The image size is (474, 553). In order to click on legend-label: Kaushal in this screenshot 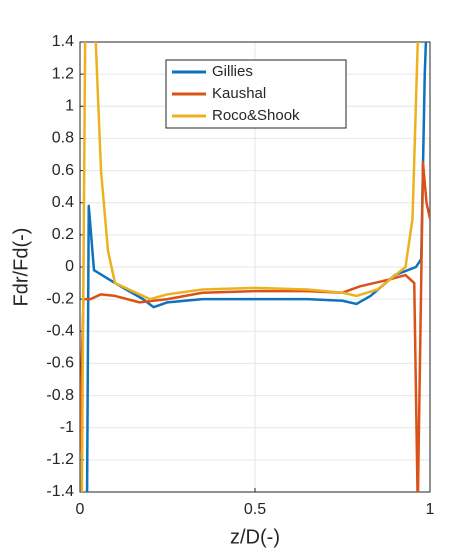, I will do `click(239, 93)`.